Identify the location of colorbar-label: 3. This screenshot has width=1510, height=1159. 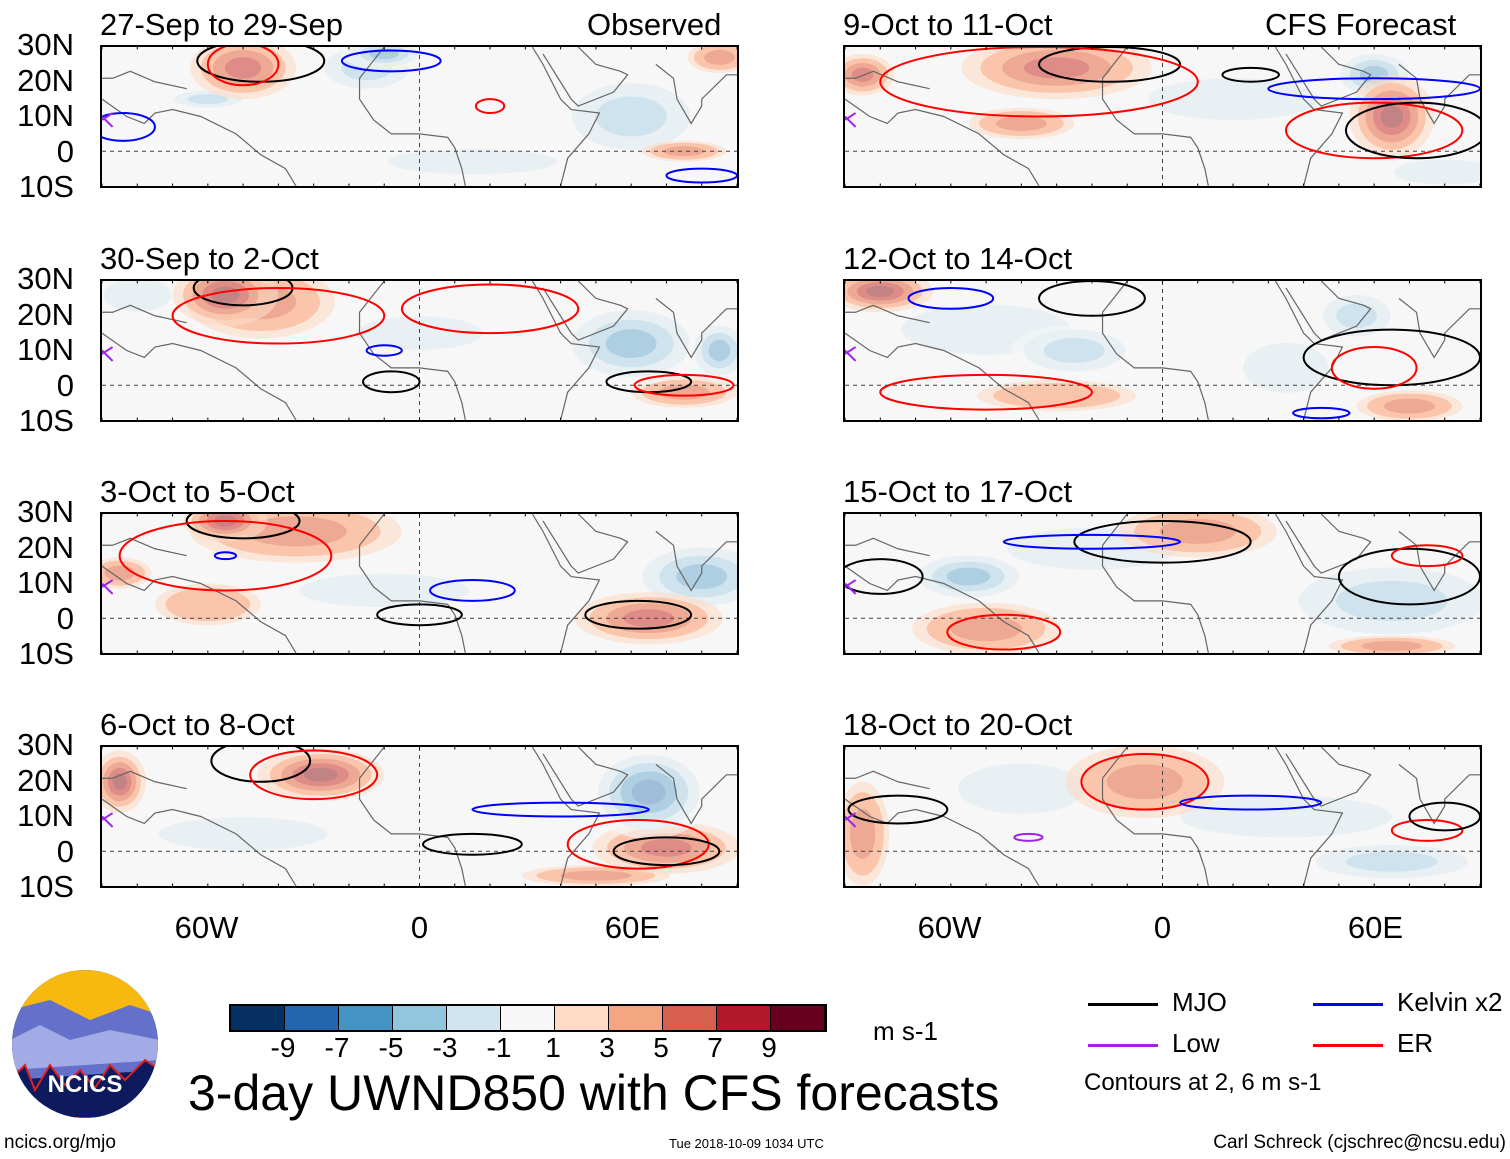
(607, 1047).